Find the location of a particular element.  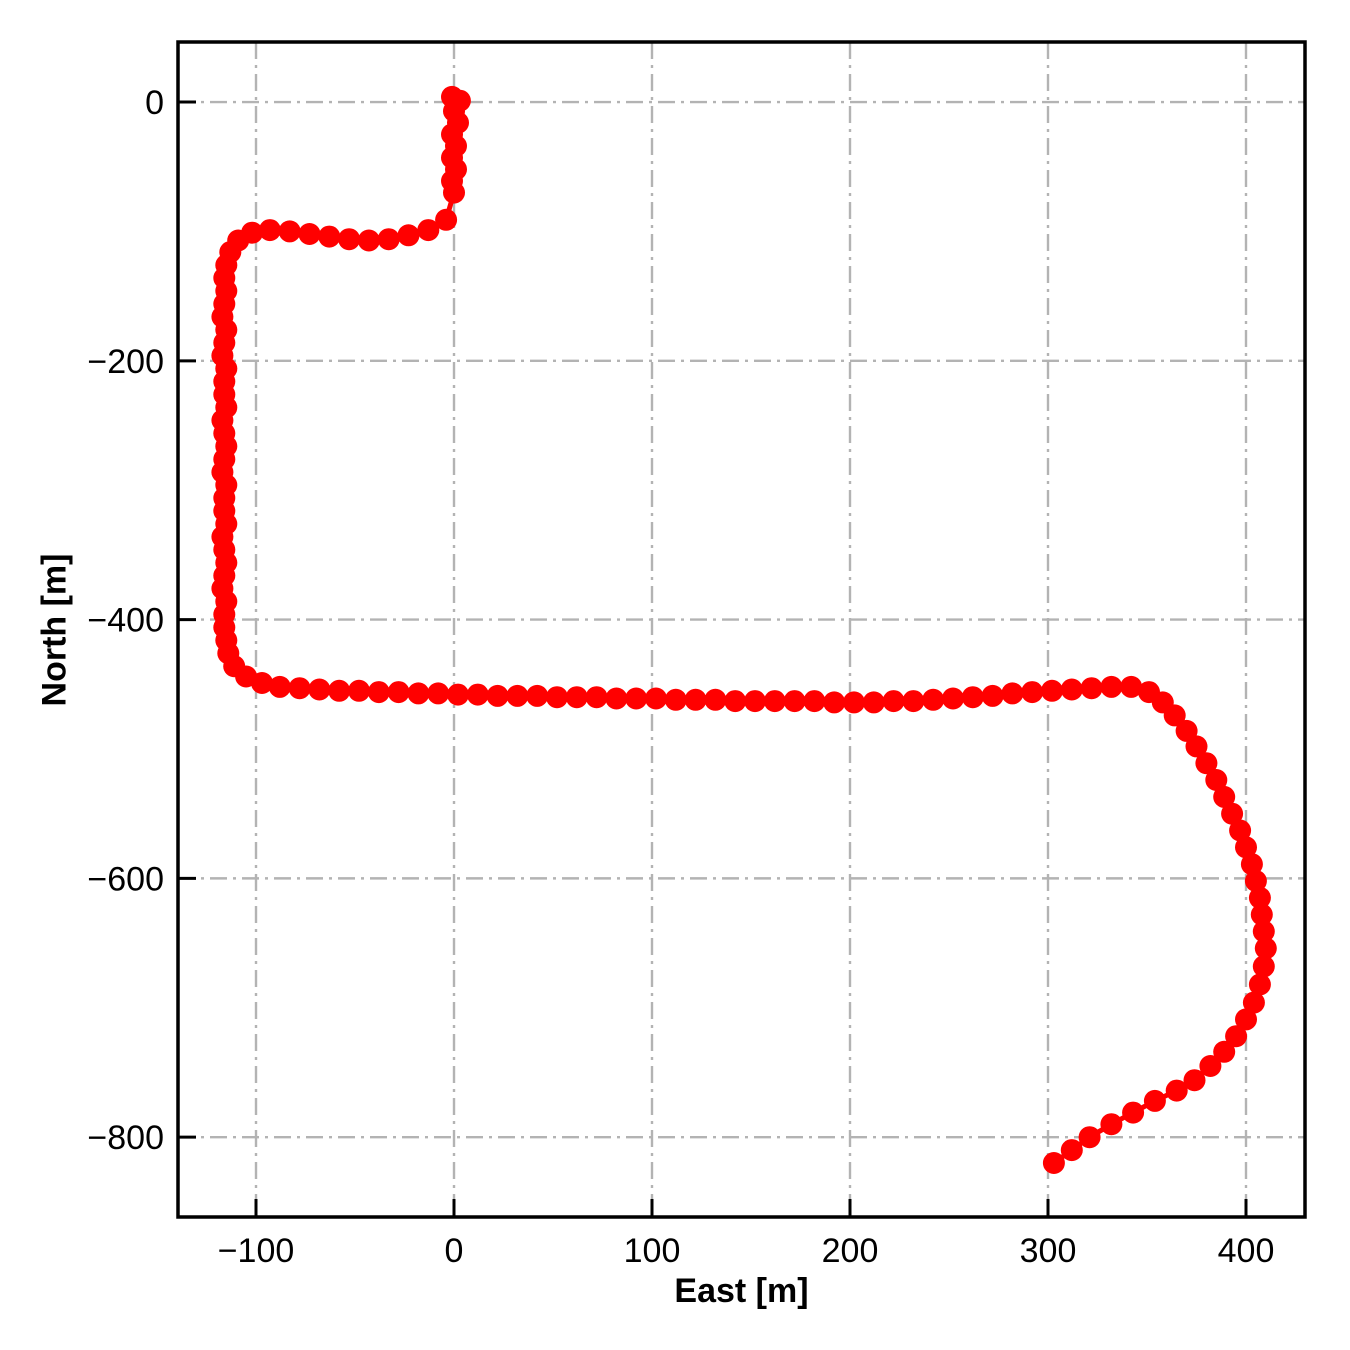

x-tick-label: 200 is located at coordinates (850, 1251).